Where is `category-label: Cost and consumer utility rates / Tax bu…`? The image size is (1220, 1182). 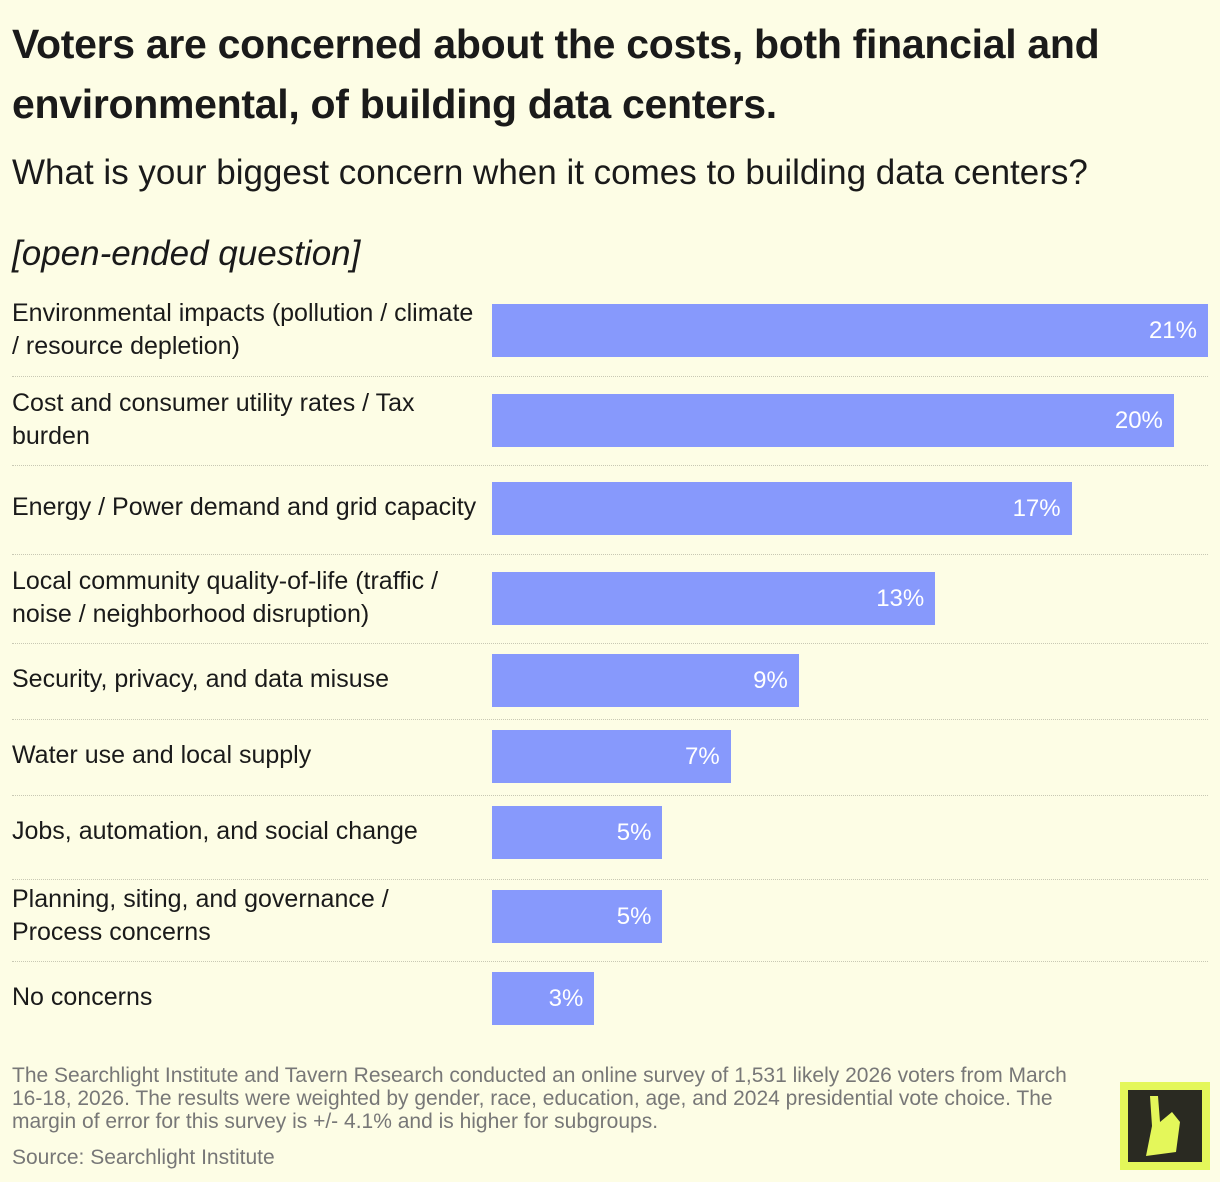
category-label: Cost and consumer utility rates / Tax bu… is located at coordinates (213, 419).